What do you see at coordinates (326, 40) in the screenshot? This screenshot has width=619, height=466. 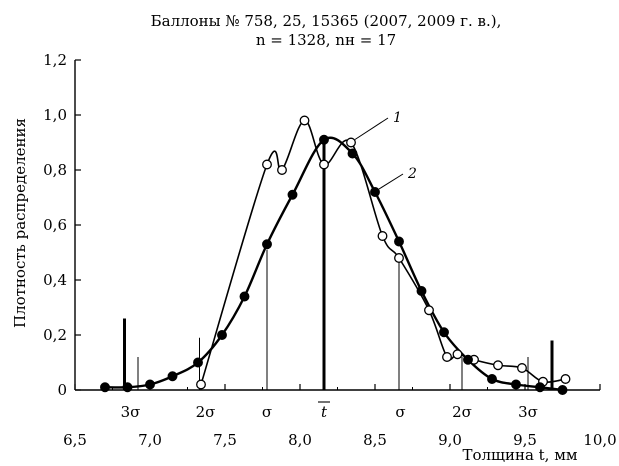 I see `chart-title-line2: n = 1328, nн = 17` at bounding box center [326, 40].